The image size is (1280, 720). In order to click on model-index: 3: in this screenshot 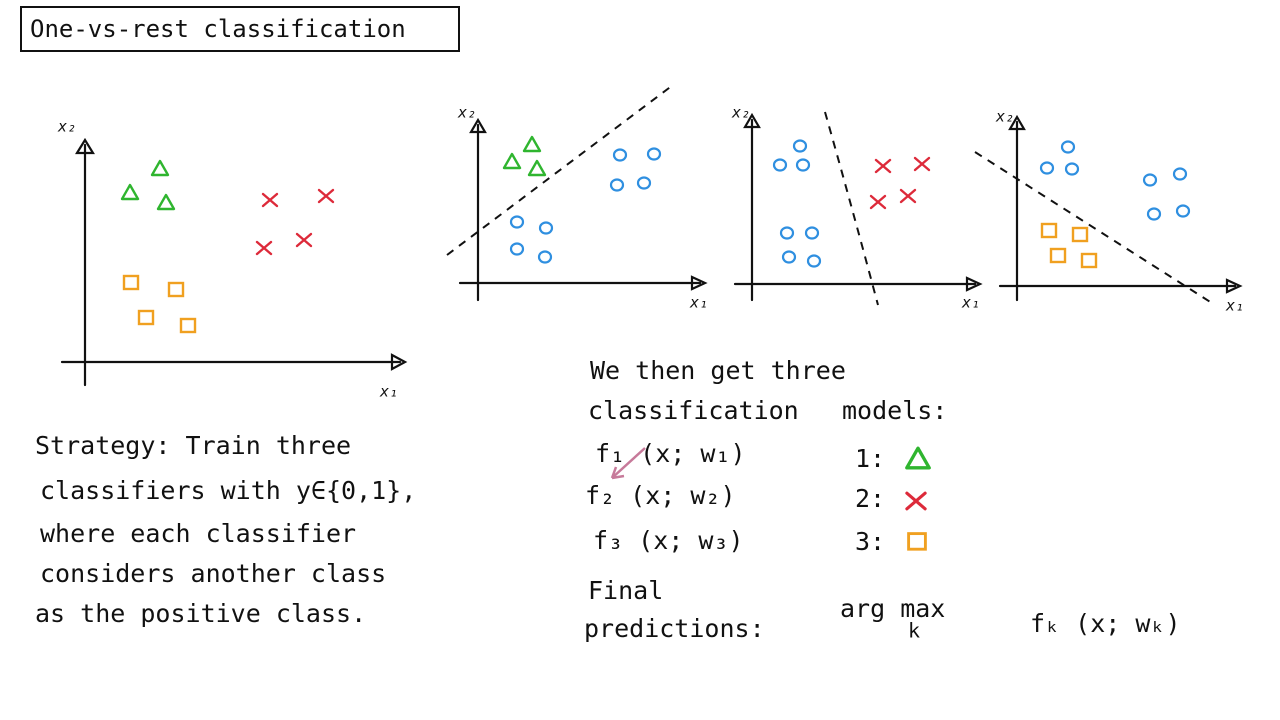, I will do `click(870, 541)`.